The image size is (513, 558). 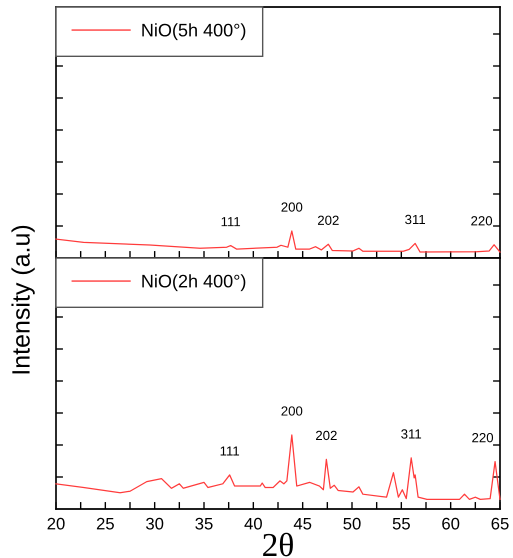 I want to click on x-axis-title: 2θ, so click(x=278, y=544).